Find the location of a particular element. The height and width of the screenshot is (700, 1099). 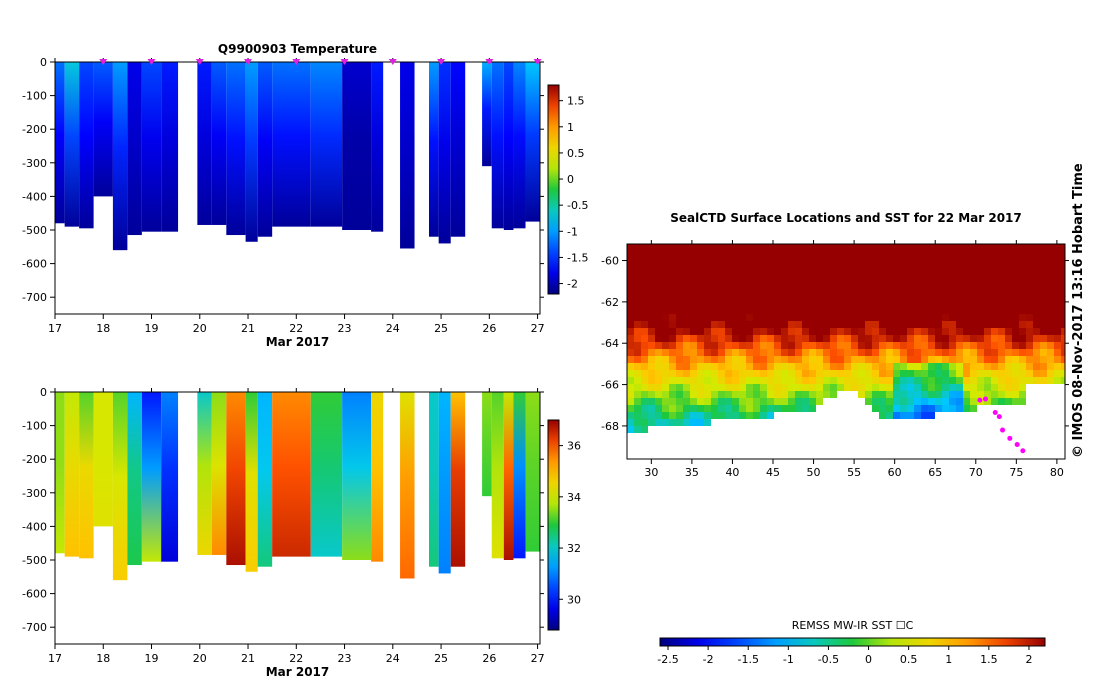

colorbar-tick-label: 0.5 is located at coordinates (576, 153).